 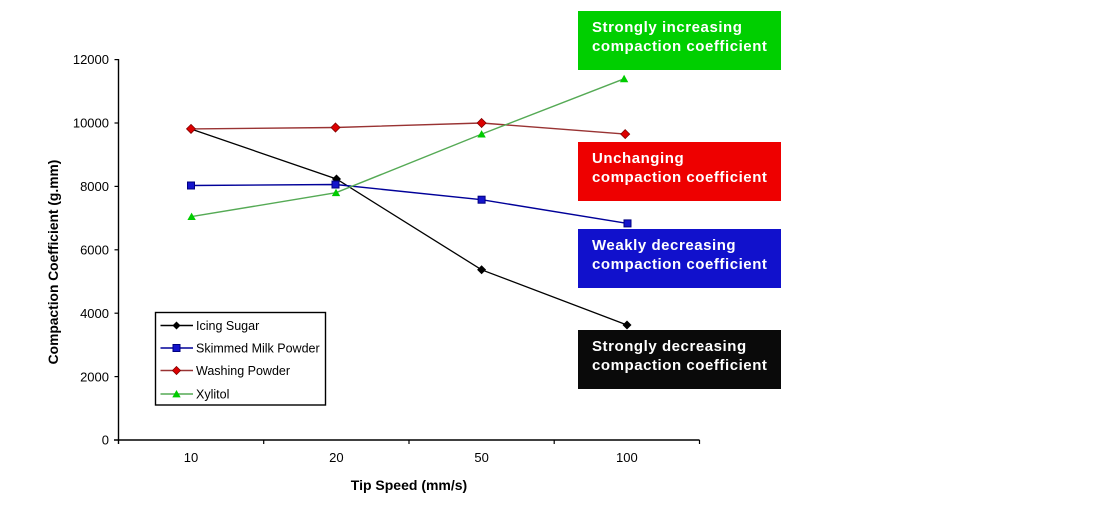 I want to click on svg-text: 2000, so click(x=94, y=377).